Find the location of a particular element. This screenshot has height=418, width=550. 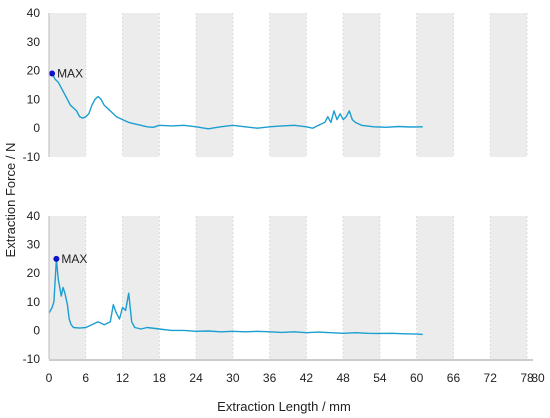

x-tick-label: 78 is located at coordinates (527, 378).